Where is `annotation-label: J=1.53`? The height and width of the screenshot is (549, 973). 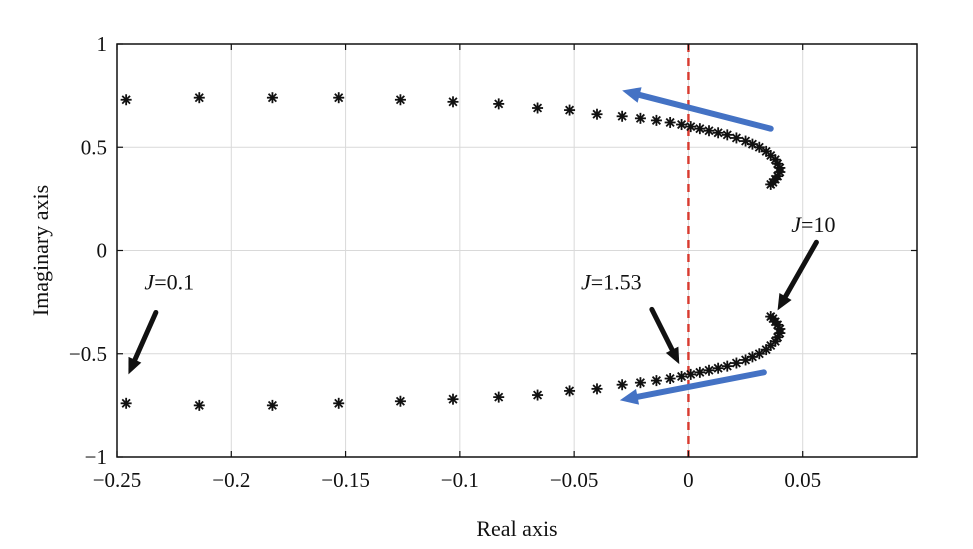
annotation-label: J=1.53 is located at coordinates (611, 282).